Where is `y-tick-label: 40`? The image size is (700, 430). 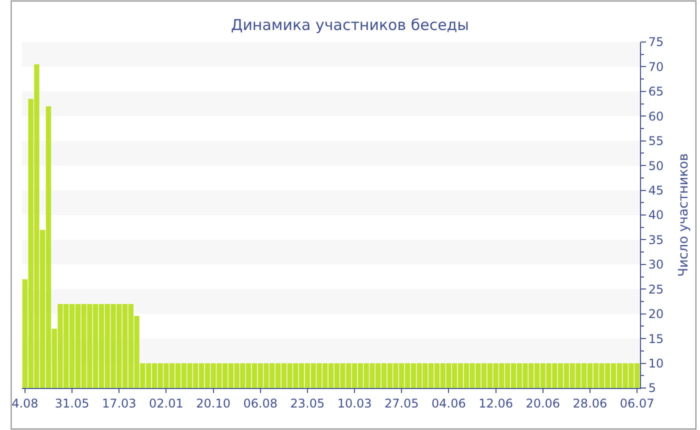 y-tick-label: 40 is located at coordinates (656, 215).